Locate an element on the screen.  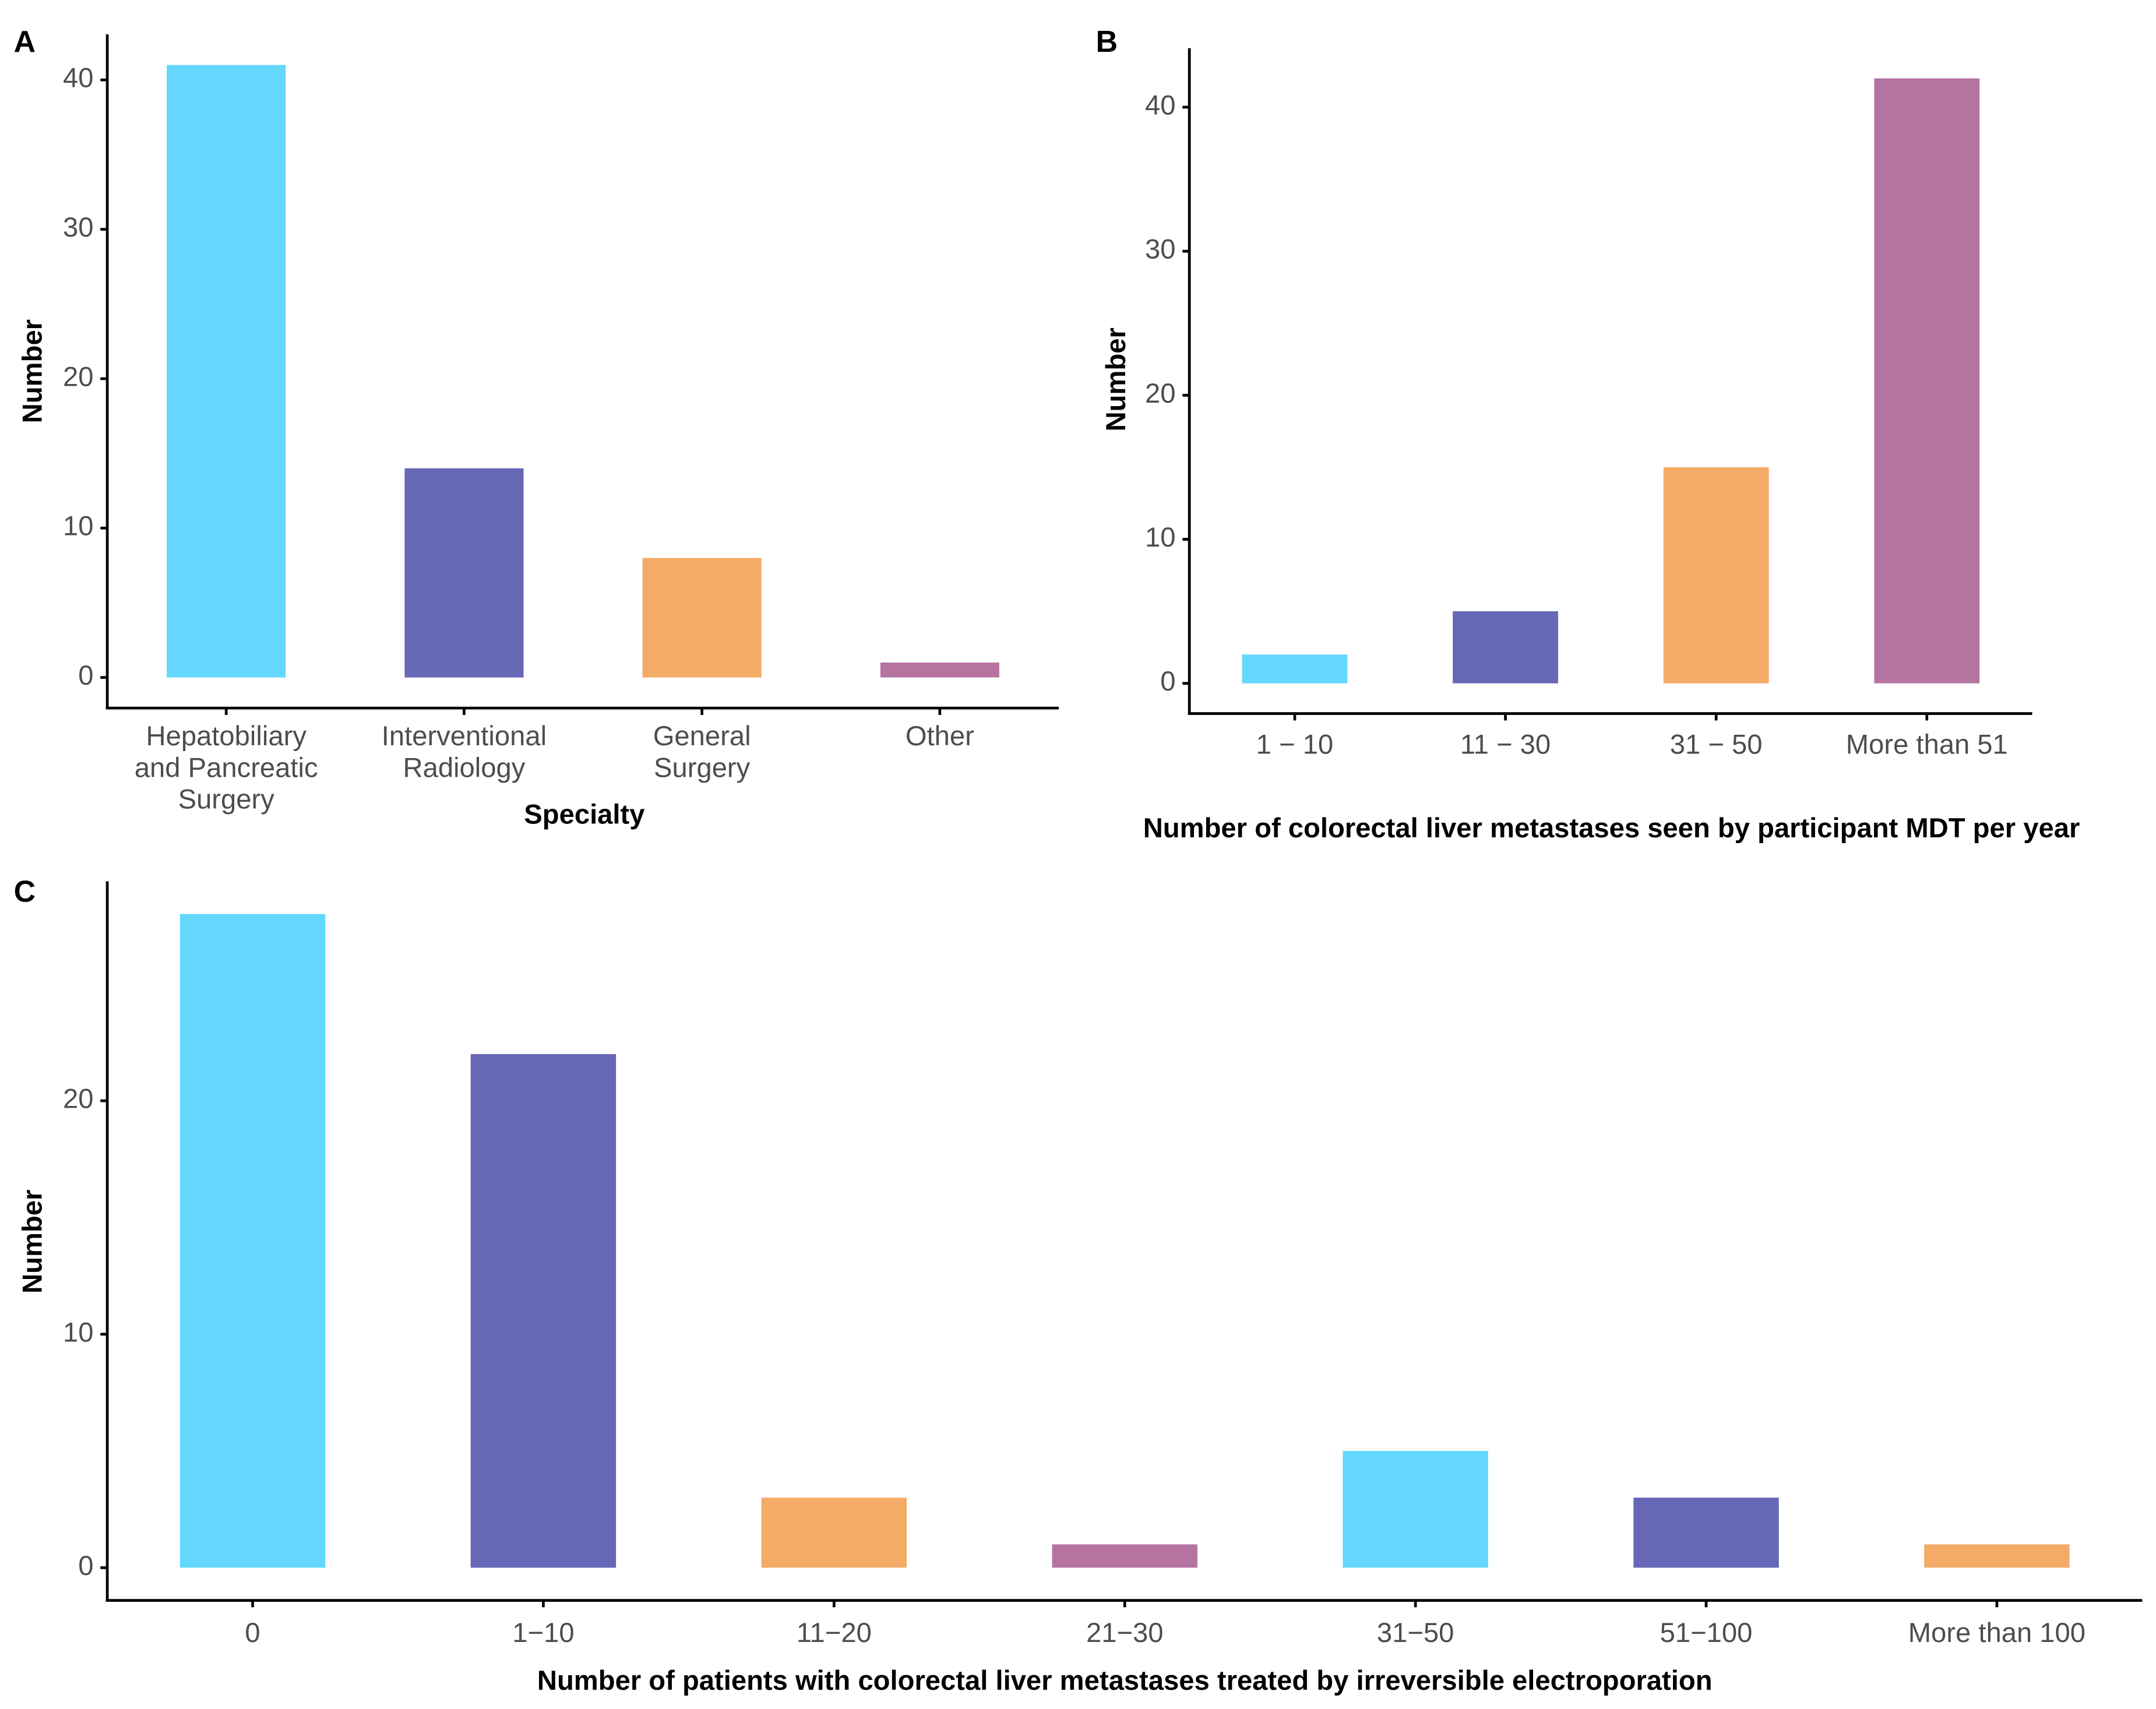
panel-label: A is located at coordinates (25, 42).